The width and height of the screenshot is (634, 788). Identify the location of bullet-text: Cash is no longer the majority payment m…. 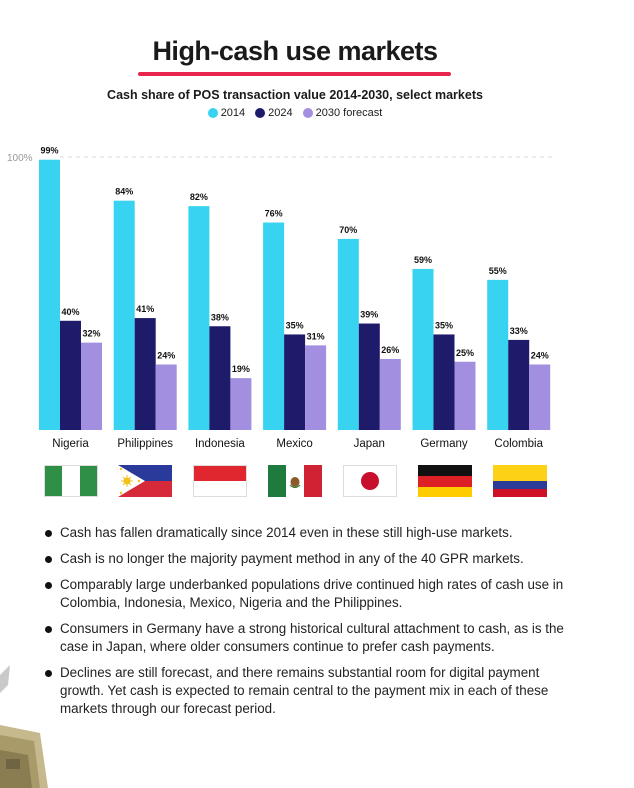
(292, 558).